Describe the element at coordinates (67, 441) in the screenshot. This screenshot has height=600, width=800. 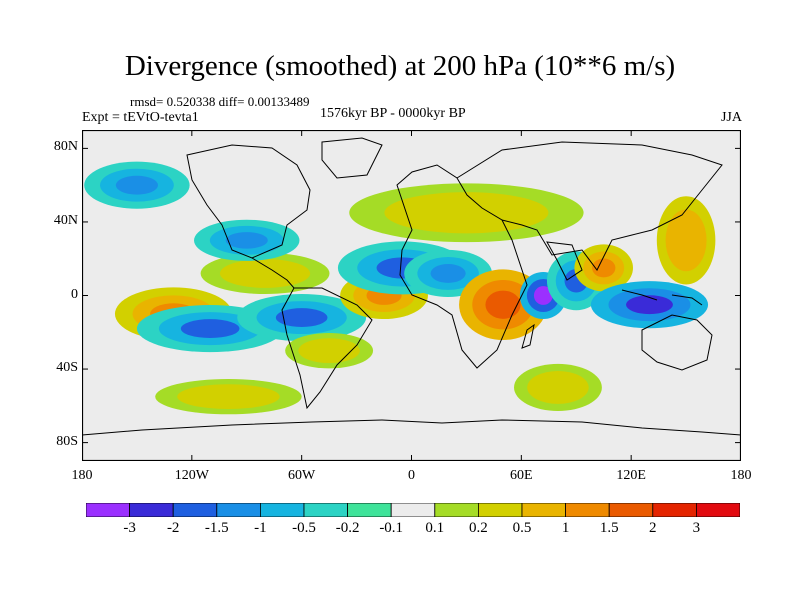
I see `y-tick-label: 80S` at that location.